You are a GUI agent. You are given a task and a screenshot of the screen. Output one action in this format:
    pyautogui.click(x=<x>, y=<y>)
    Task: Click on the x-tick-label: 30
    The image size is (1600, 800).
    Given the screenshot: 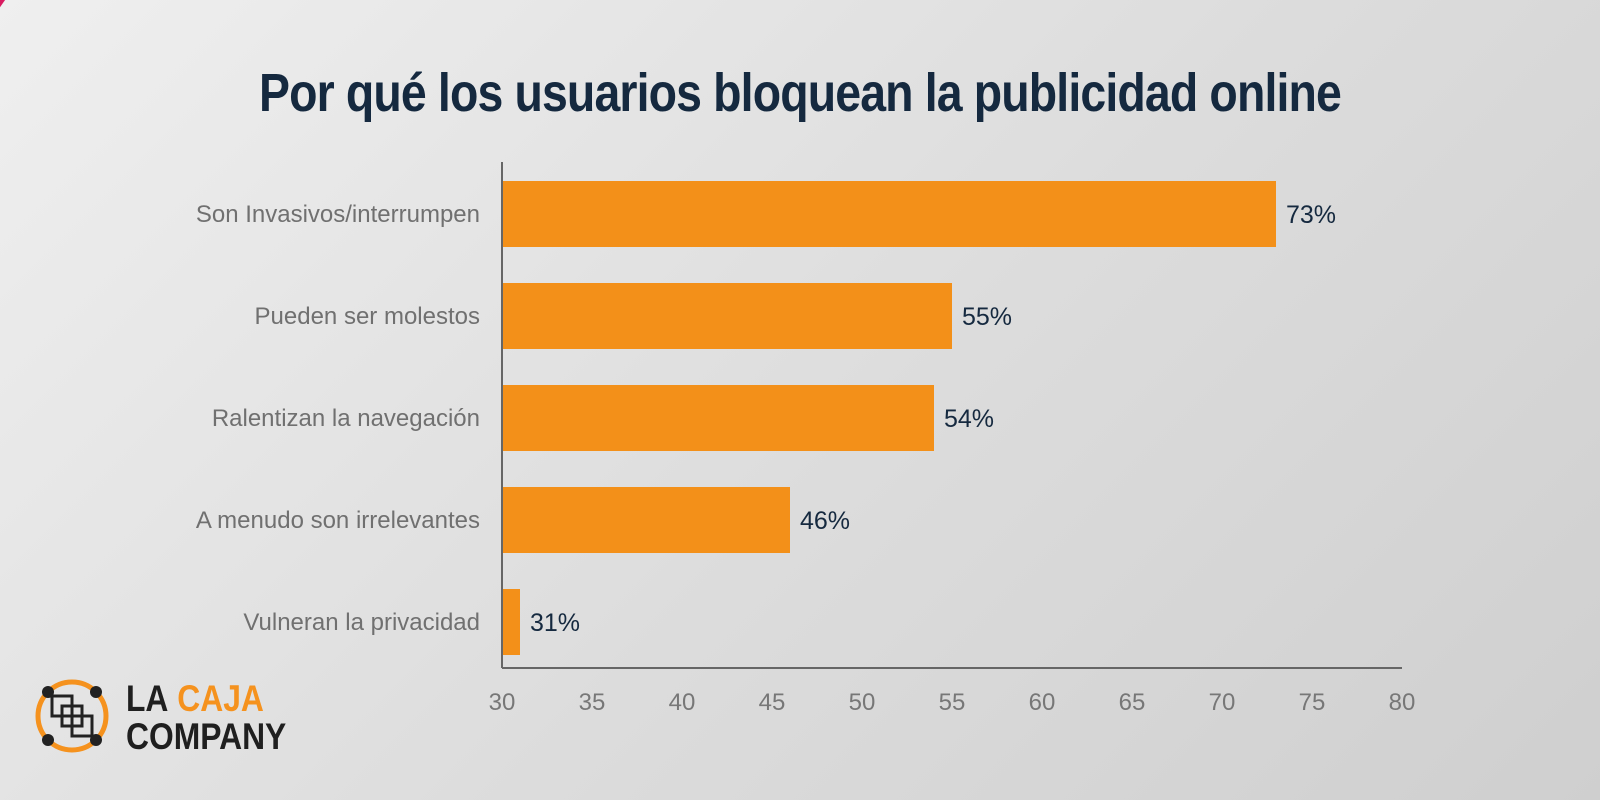 What is the action you would take?
    pyautogui.click(x=502, y=702)
    